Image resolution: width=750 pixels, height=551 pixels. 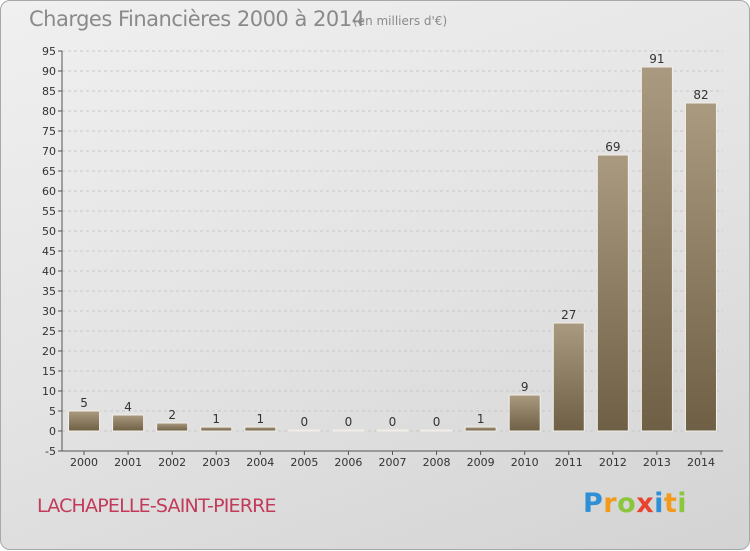 I want to click on chart-title: Charges Financières 2000 à 2014, so click(x=197, y=19).